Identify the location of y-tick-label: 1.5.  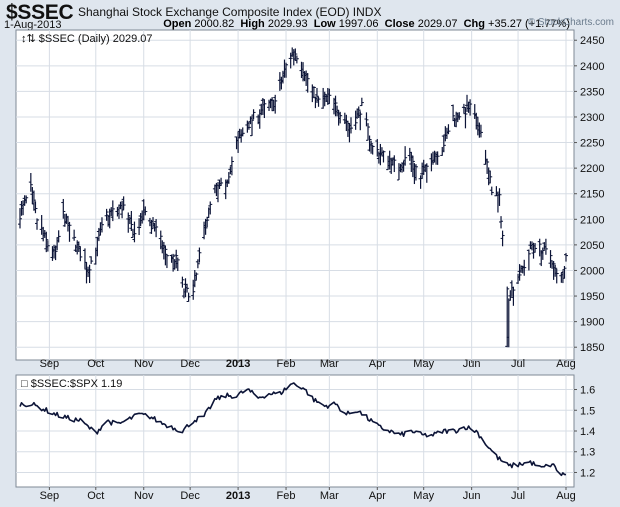
(587, 411).